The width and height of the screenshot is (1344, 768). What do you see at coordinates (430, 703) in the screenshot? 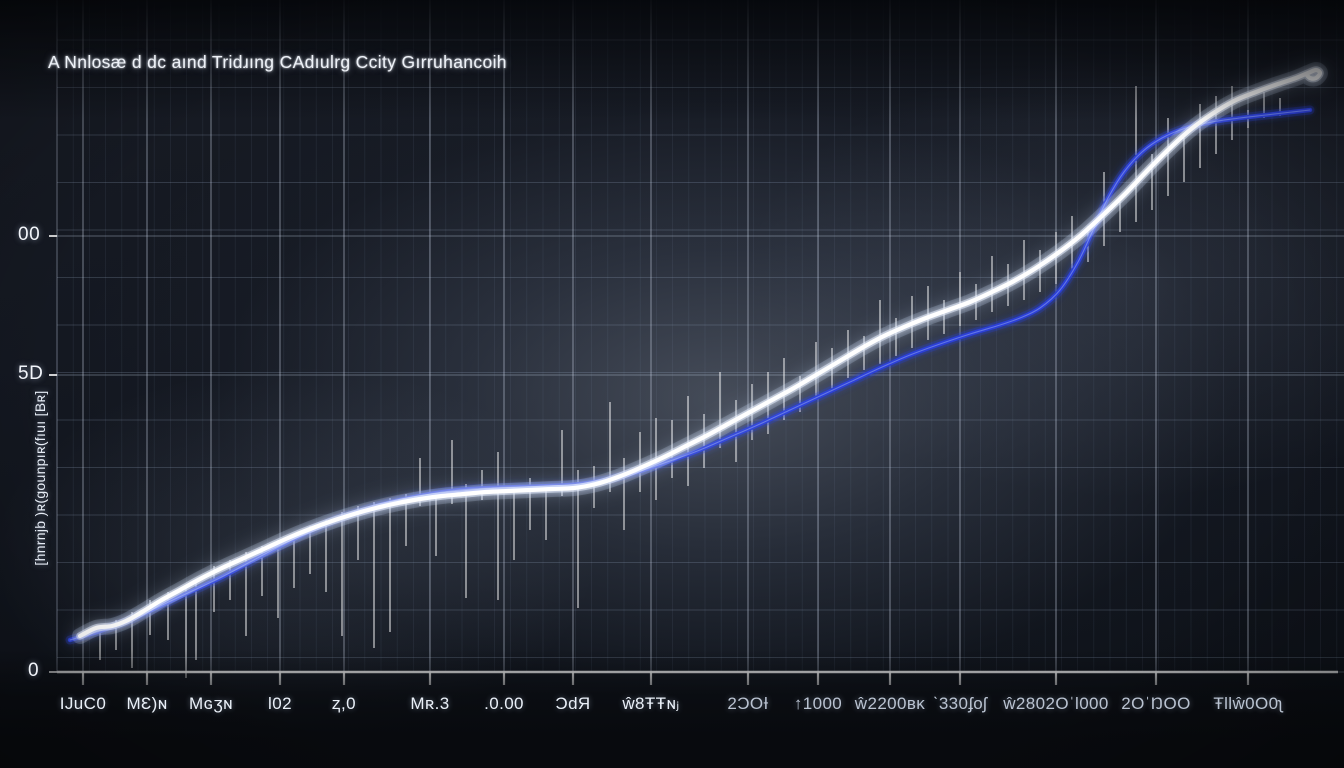
I see `x-tick-label: Mʀ.3` at bounding box center [430, 703].